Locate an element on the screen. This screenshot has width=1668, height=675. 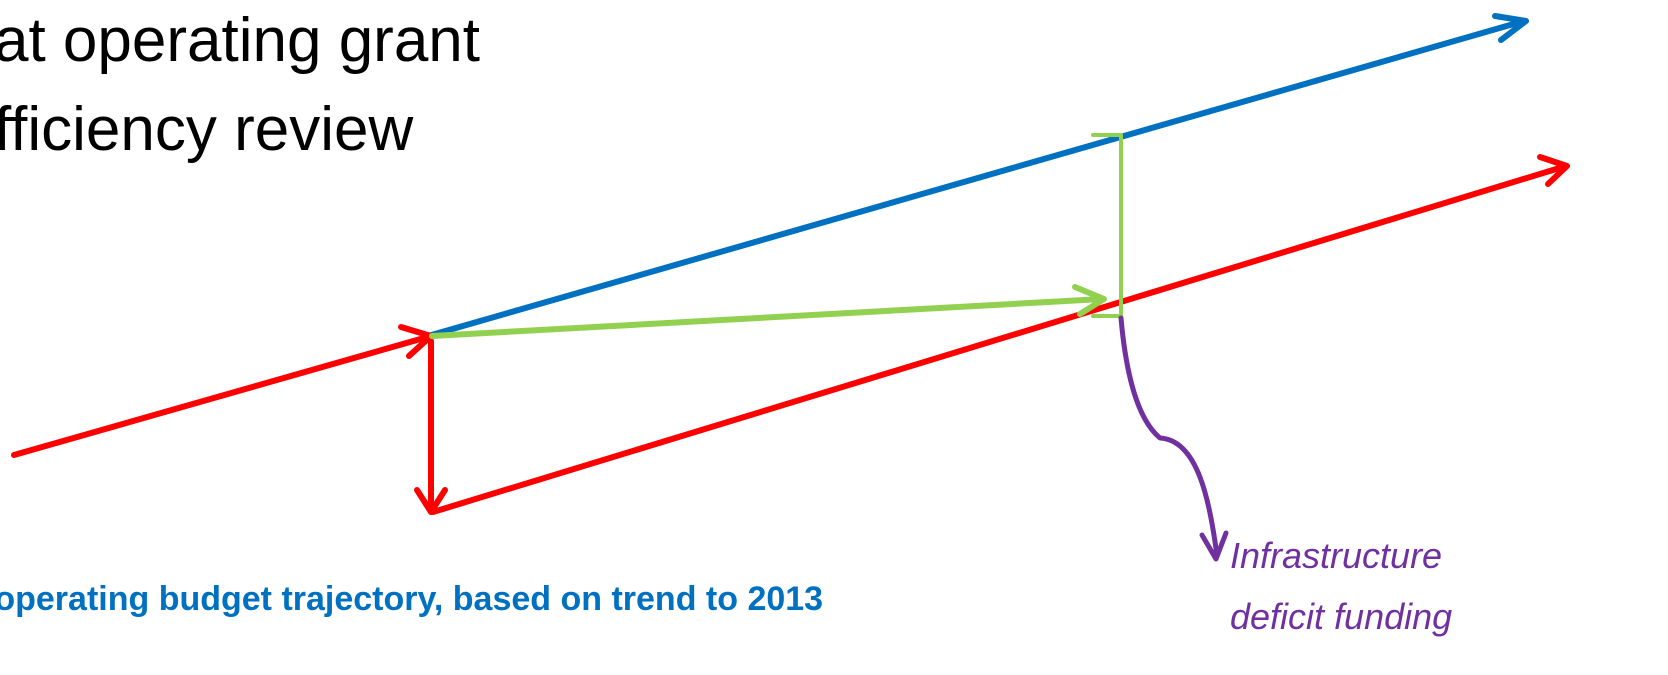
green-arrowhead-icon is located at coordinates (1089, 300).